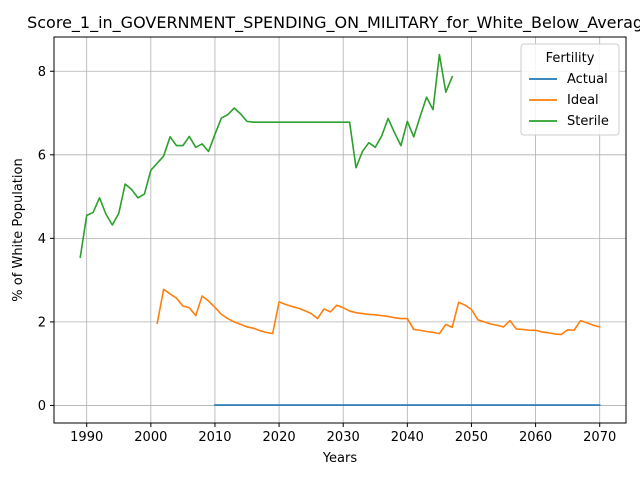  What do you see at coordinates (587, 79) in the screenshot?
I see `legend-label-actual: Actual` at bounding box center [587, 79].